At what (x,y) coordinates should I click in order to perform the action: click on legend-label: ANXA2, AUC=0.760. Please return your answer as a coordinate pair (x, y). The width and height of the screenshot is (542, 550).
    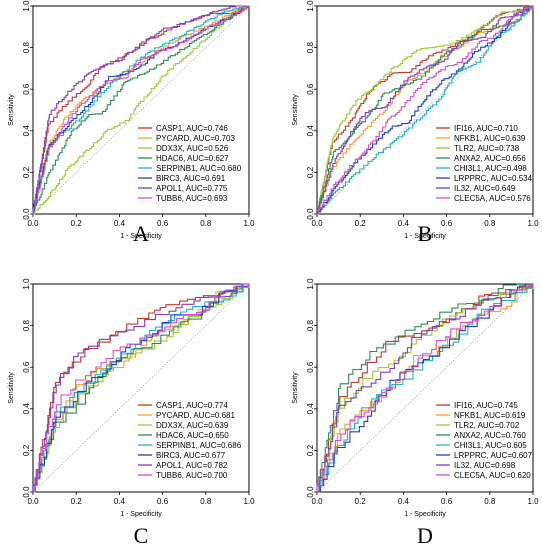
    Looking at the image, I should click on (490, 435).